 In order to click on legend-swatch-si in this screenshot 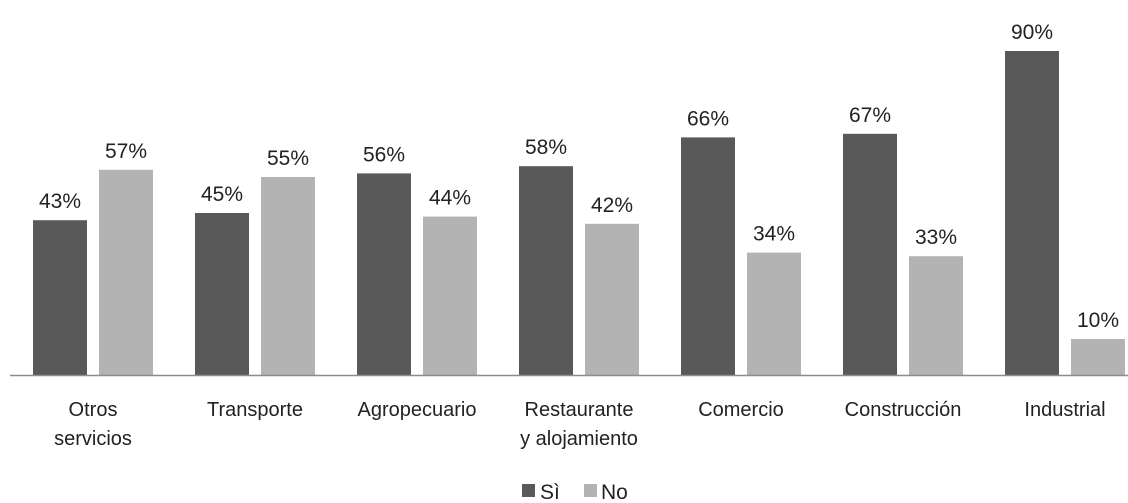, I will do `click(528, 490)`.